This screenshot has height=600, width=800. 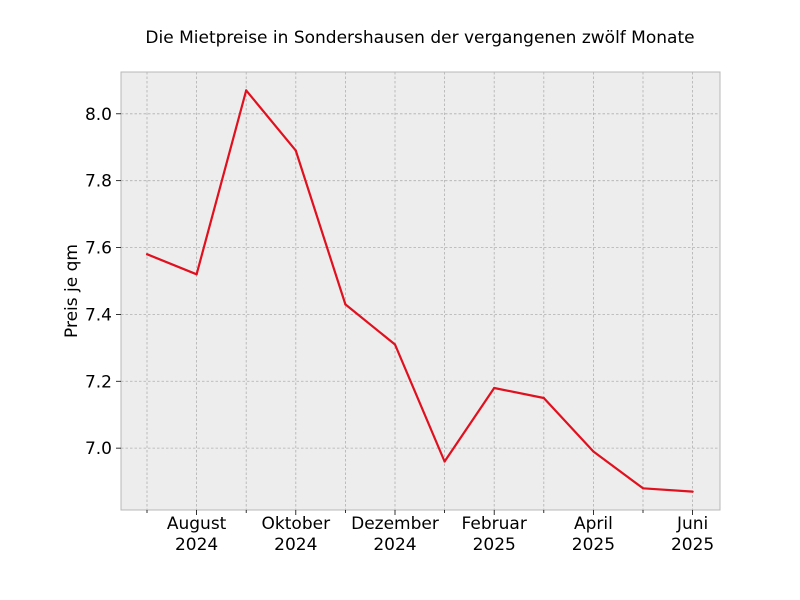 I want to click on y-tick-label: 8.0, so click(x=98, y=115).